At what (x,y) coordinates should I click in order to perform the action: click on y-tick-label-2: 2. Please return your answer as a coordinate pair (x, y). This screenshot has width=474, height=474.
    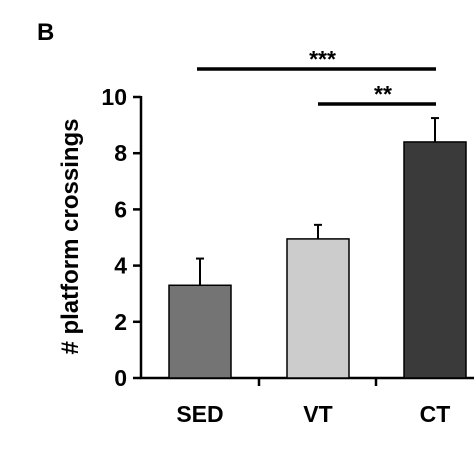
    Looking at the image, I should click on (120, 322).